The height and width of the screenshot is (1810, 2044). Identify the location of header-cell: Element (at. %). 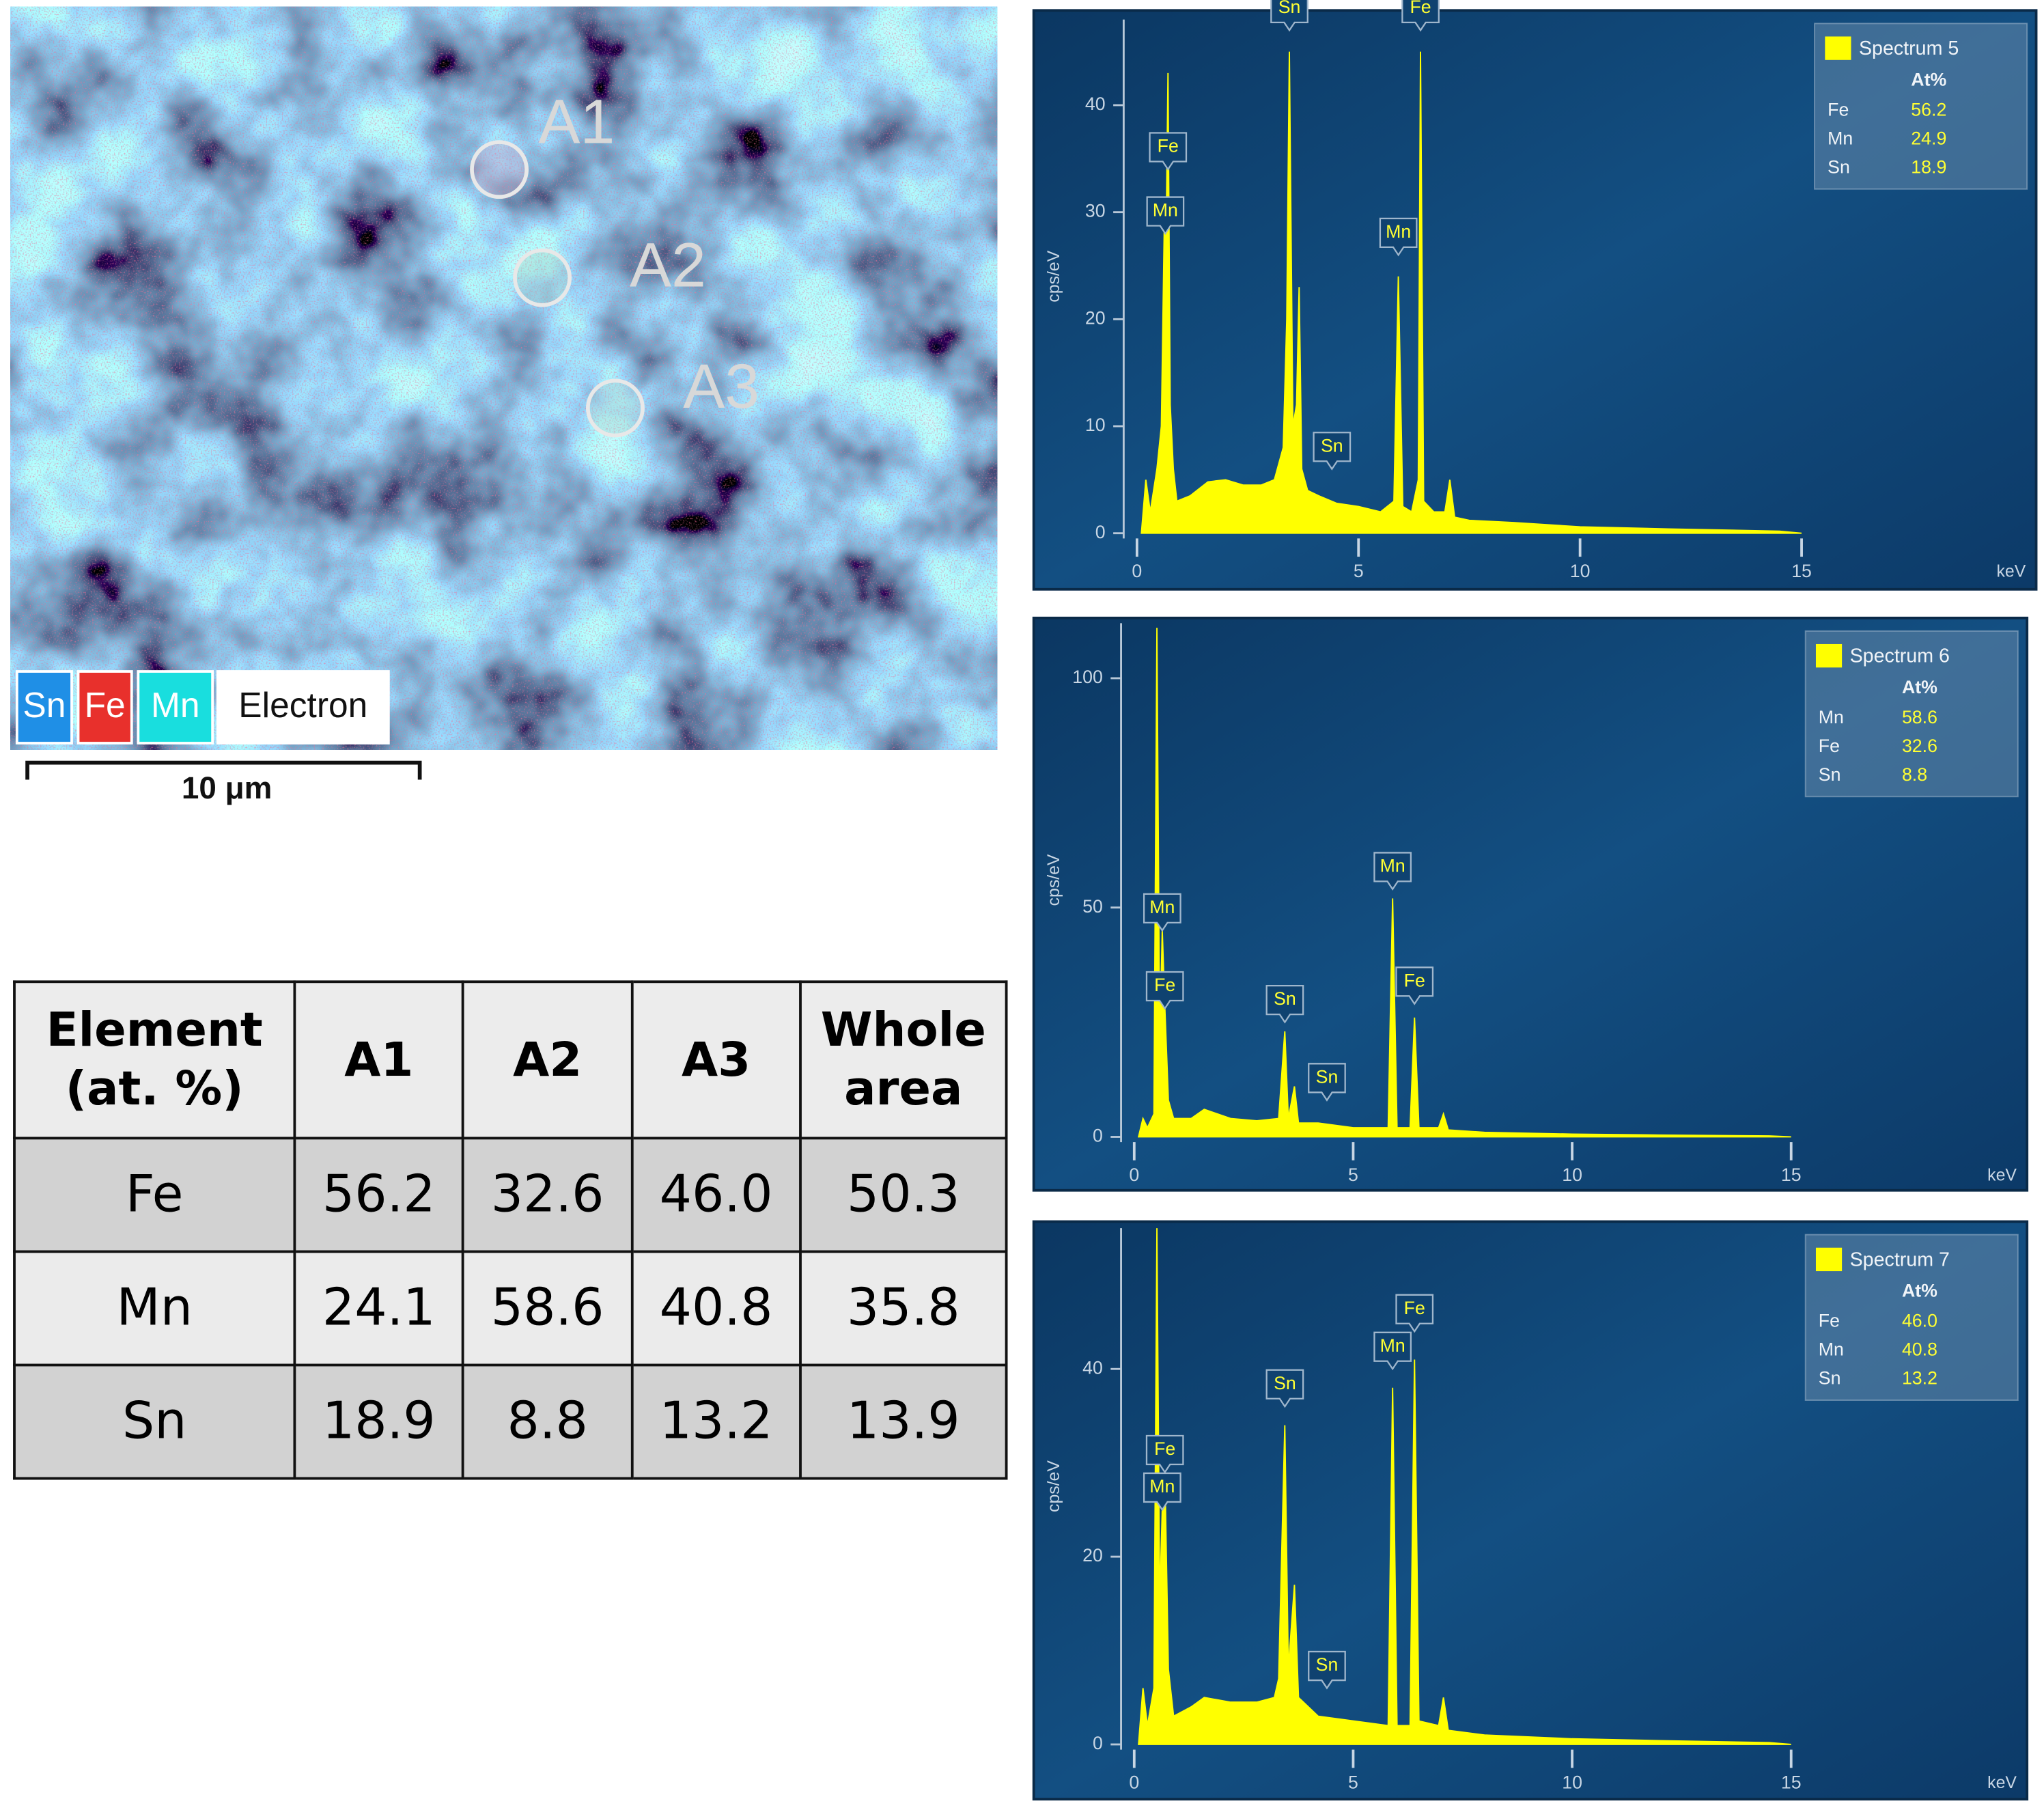
(154, 1060).